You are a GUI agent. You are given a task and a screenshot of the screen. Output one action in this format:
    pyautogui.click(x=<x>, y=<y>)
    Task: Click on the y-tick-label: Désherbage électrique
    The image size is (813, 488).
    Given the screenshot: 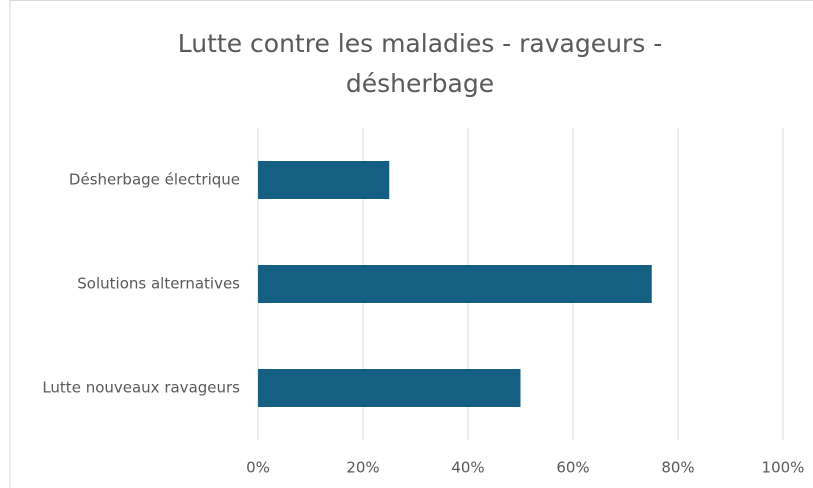 What is the action you would take?
    pyautogui.click(x=154, y=180)
    